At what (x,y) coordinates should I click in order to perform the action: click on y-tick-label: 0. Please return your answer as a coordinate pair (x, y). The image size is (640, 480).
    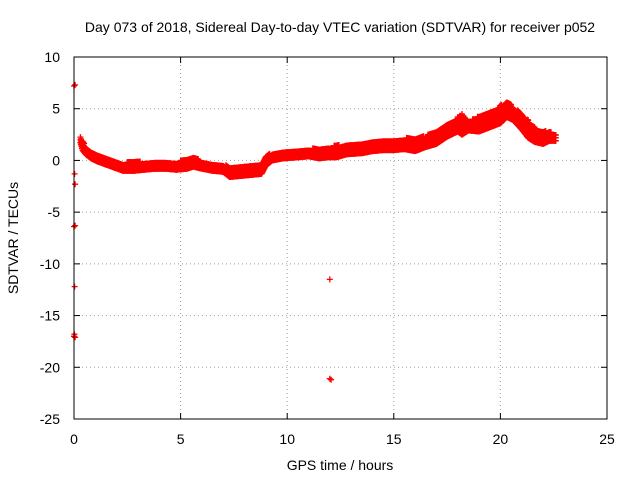
    Looking at the image, I should click on (56, 160).